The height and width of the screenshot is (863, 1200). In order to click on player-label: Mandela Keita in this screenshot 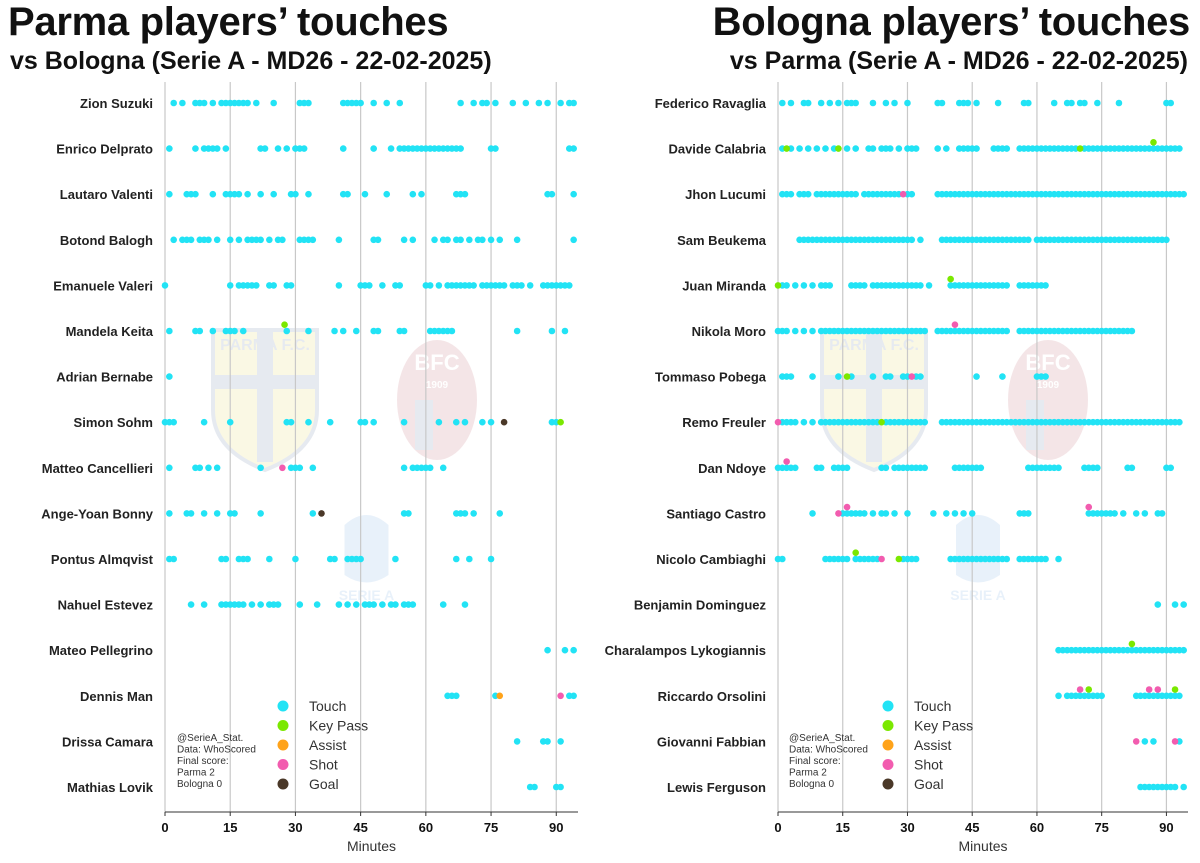, I will do `click(110, 331)`.